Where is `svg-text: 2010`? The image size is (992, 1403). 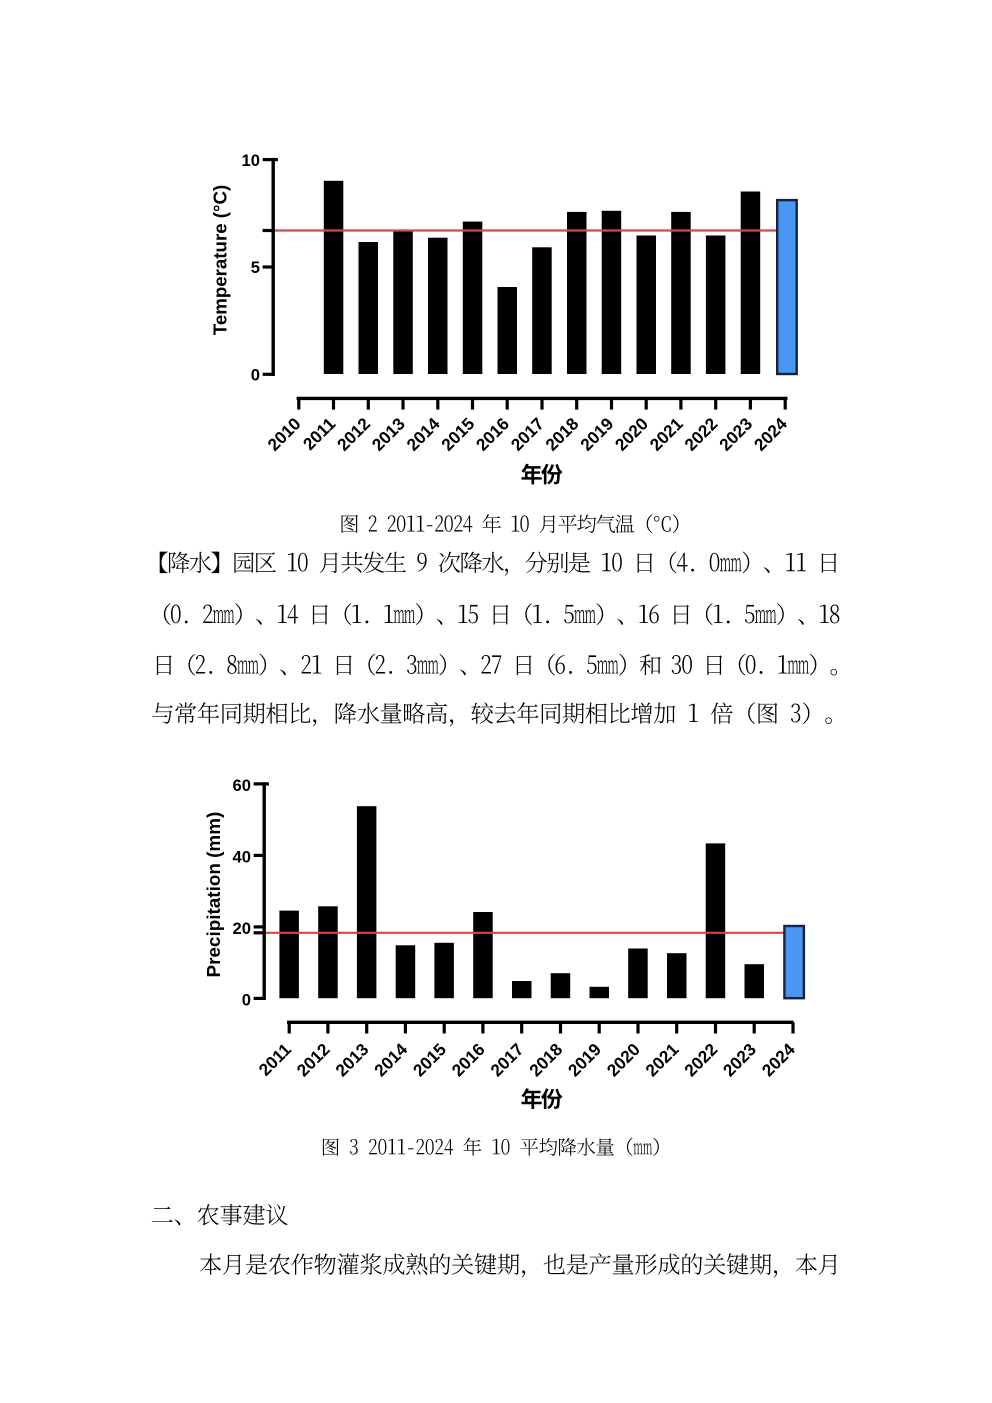
svg-text: 2010 is located at coordinates (283, 433).